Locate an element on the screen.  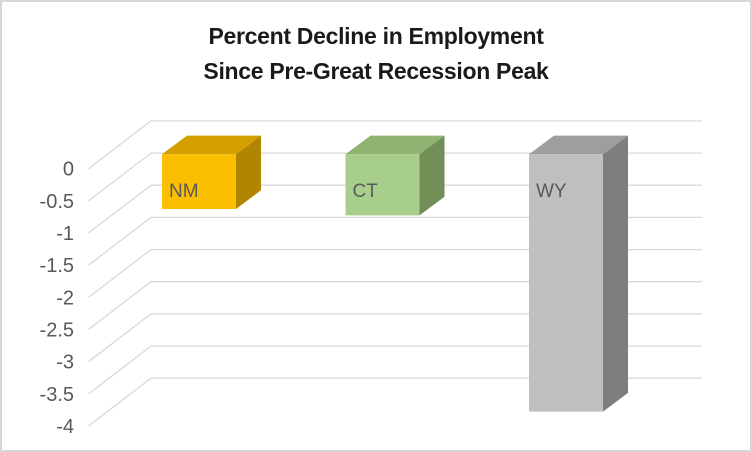
y-axis-tick-label: -2.5 is located at coordinates (57, 331).